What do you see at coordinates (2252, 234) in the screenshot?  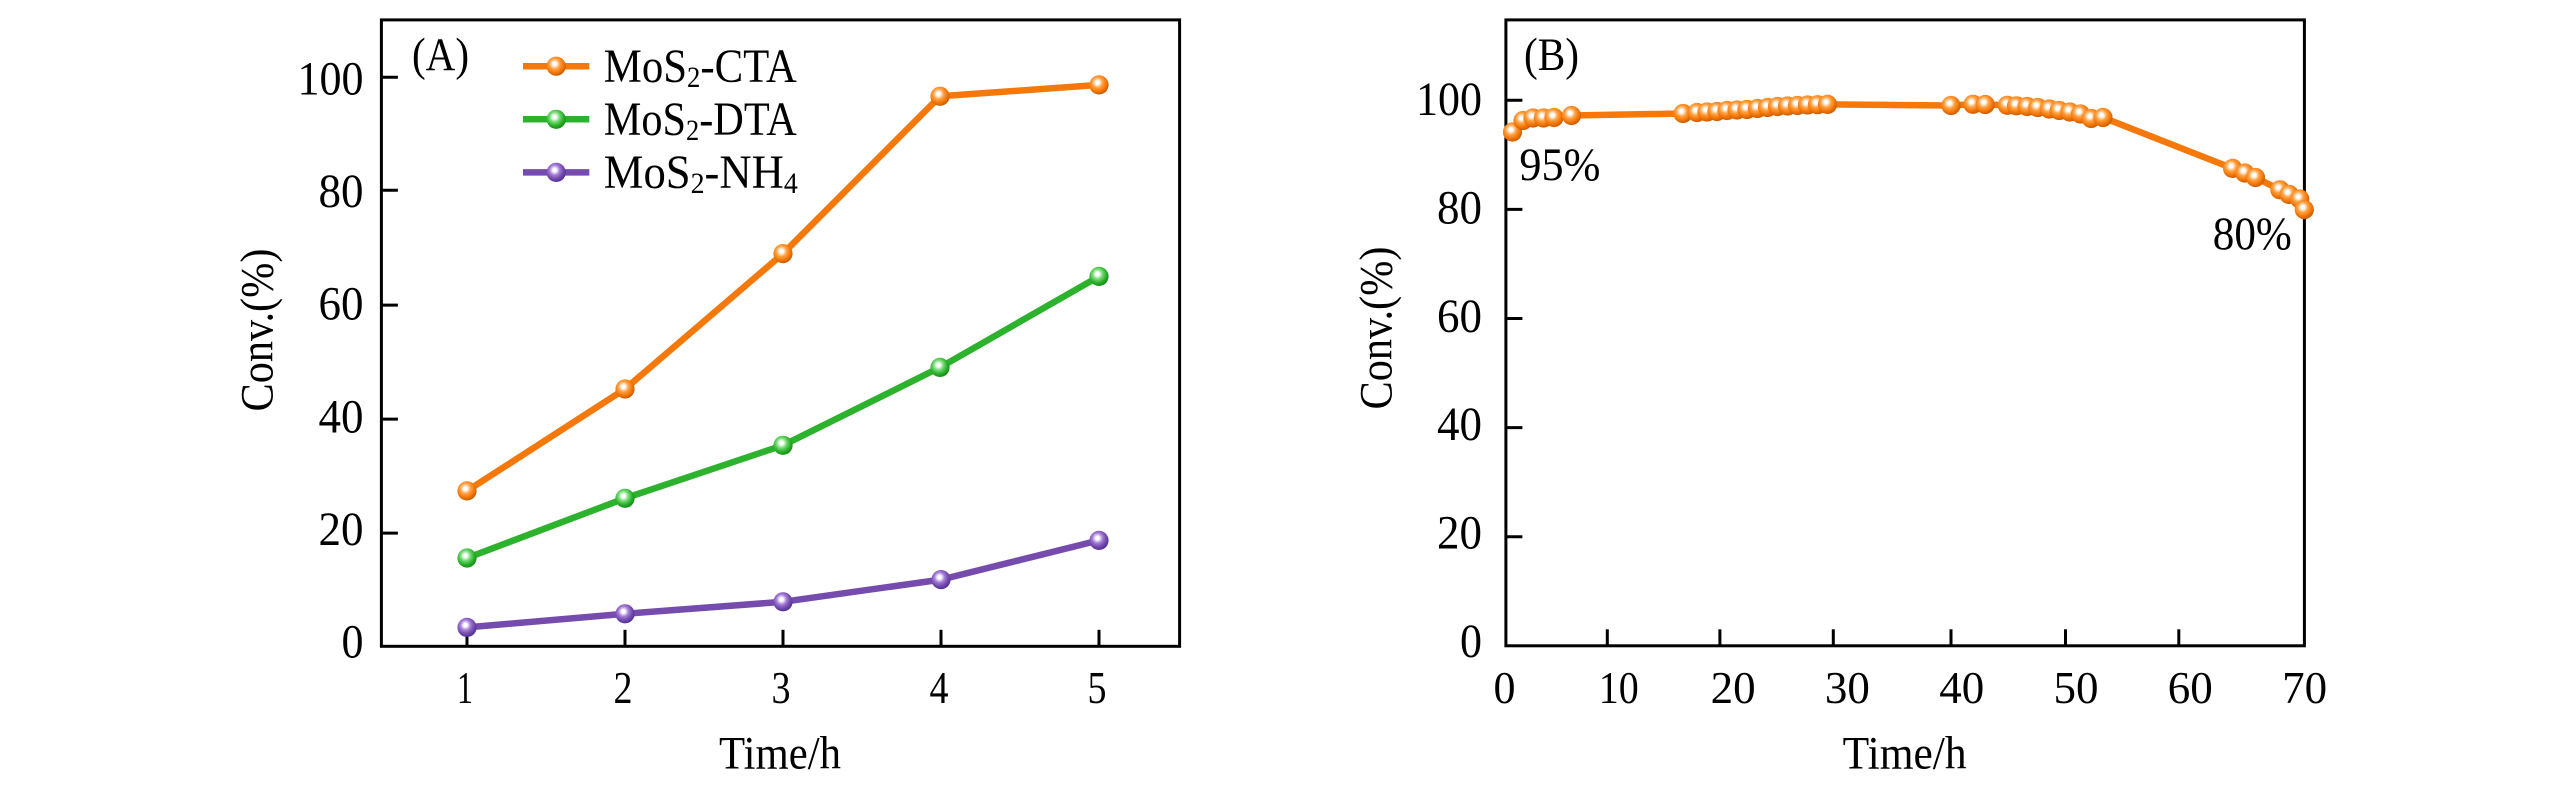 I see `svg-text: 80%` at bounding box center [2252, 234].